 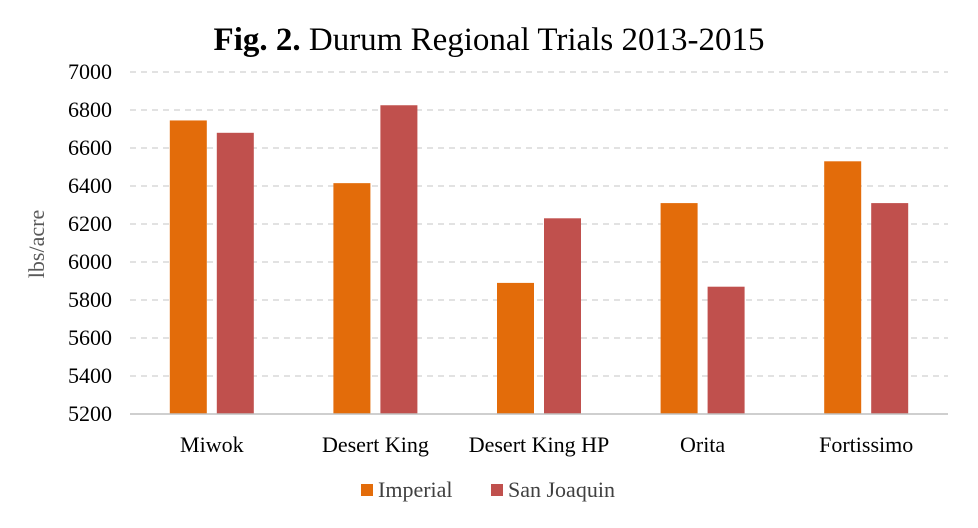 I want to click on y-tick-label: 5400, so click(x=90, y=375).